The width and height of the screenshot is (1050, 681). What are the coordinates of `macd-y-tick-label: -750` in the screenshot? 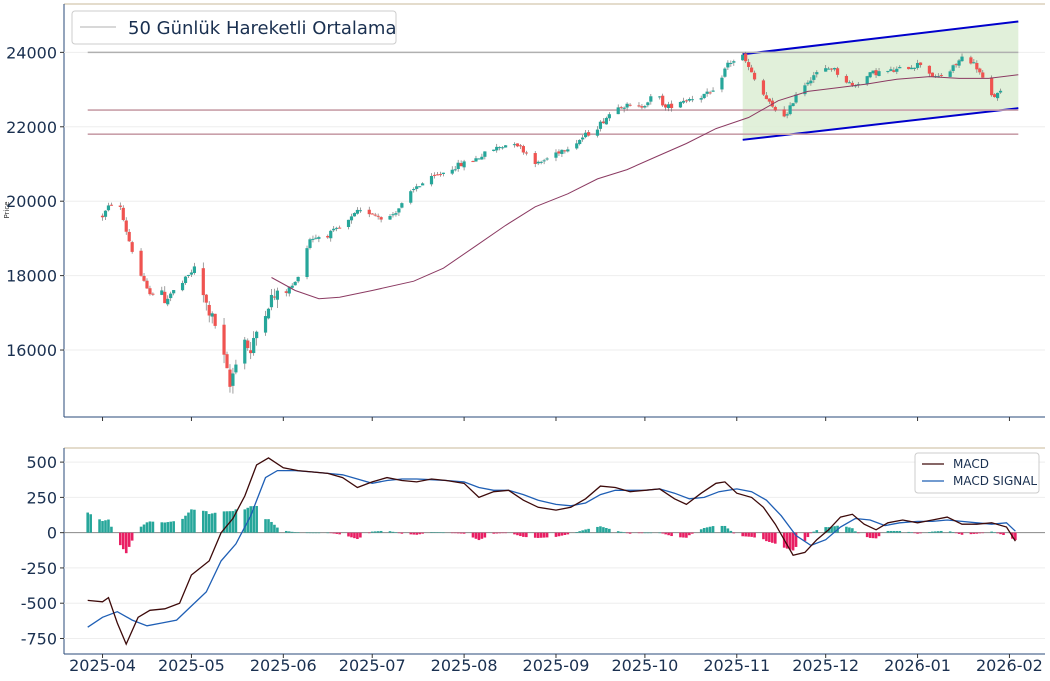 It's located at (39, 638).